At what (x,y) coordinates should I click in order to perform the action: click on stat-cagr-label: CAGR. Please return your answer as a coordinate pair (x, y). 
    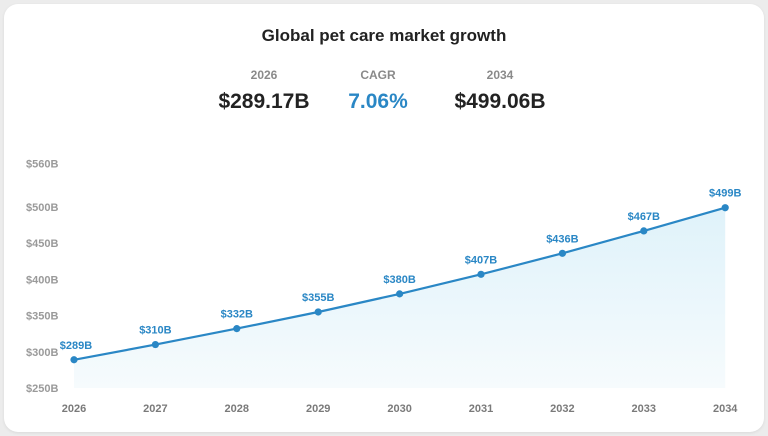
    Looking at the image, I should click on (378, 75).